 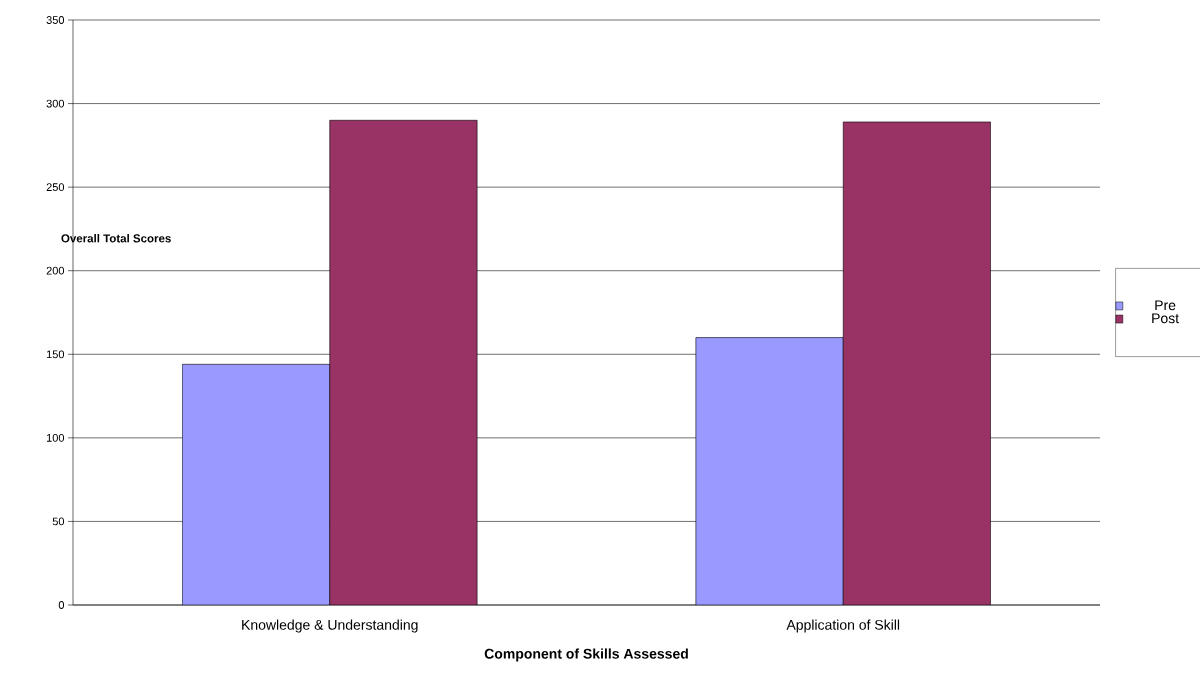 I want to click on y-tick-label: 250, so click(x=55, y=187).